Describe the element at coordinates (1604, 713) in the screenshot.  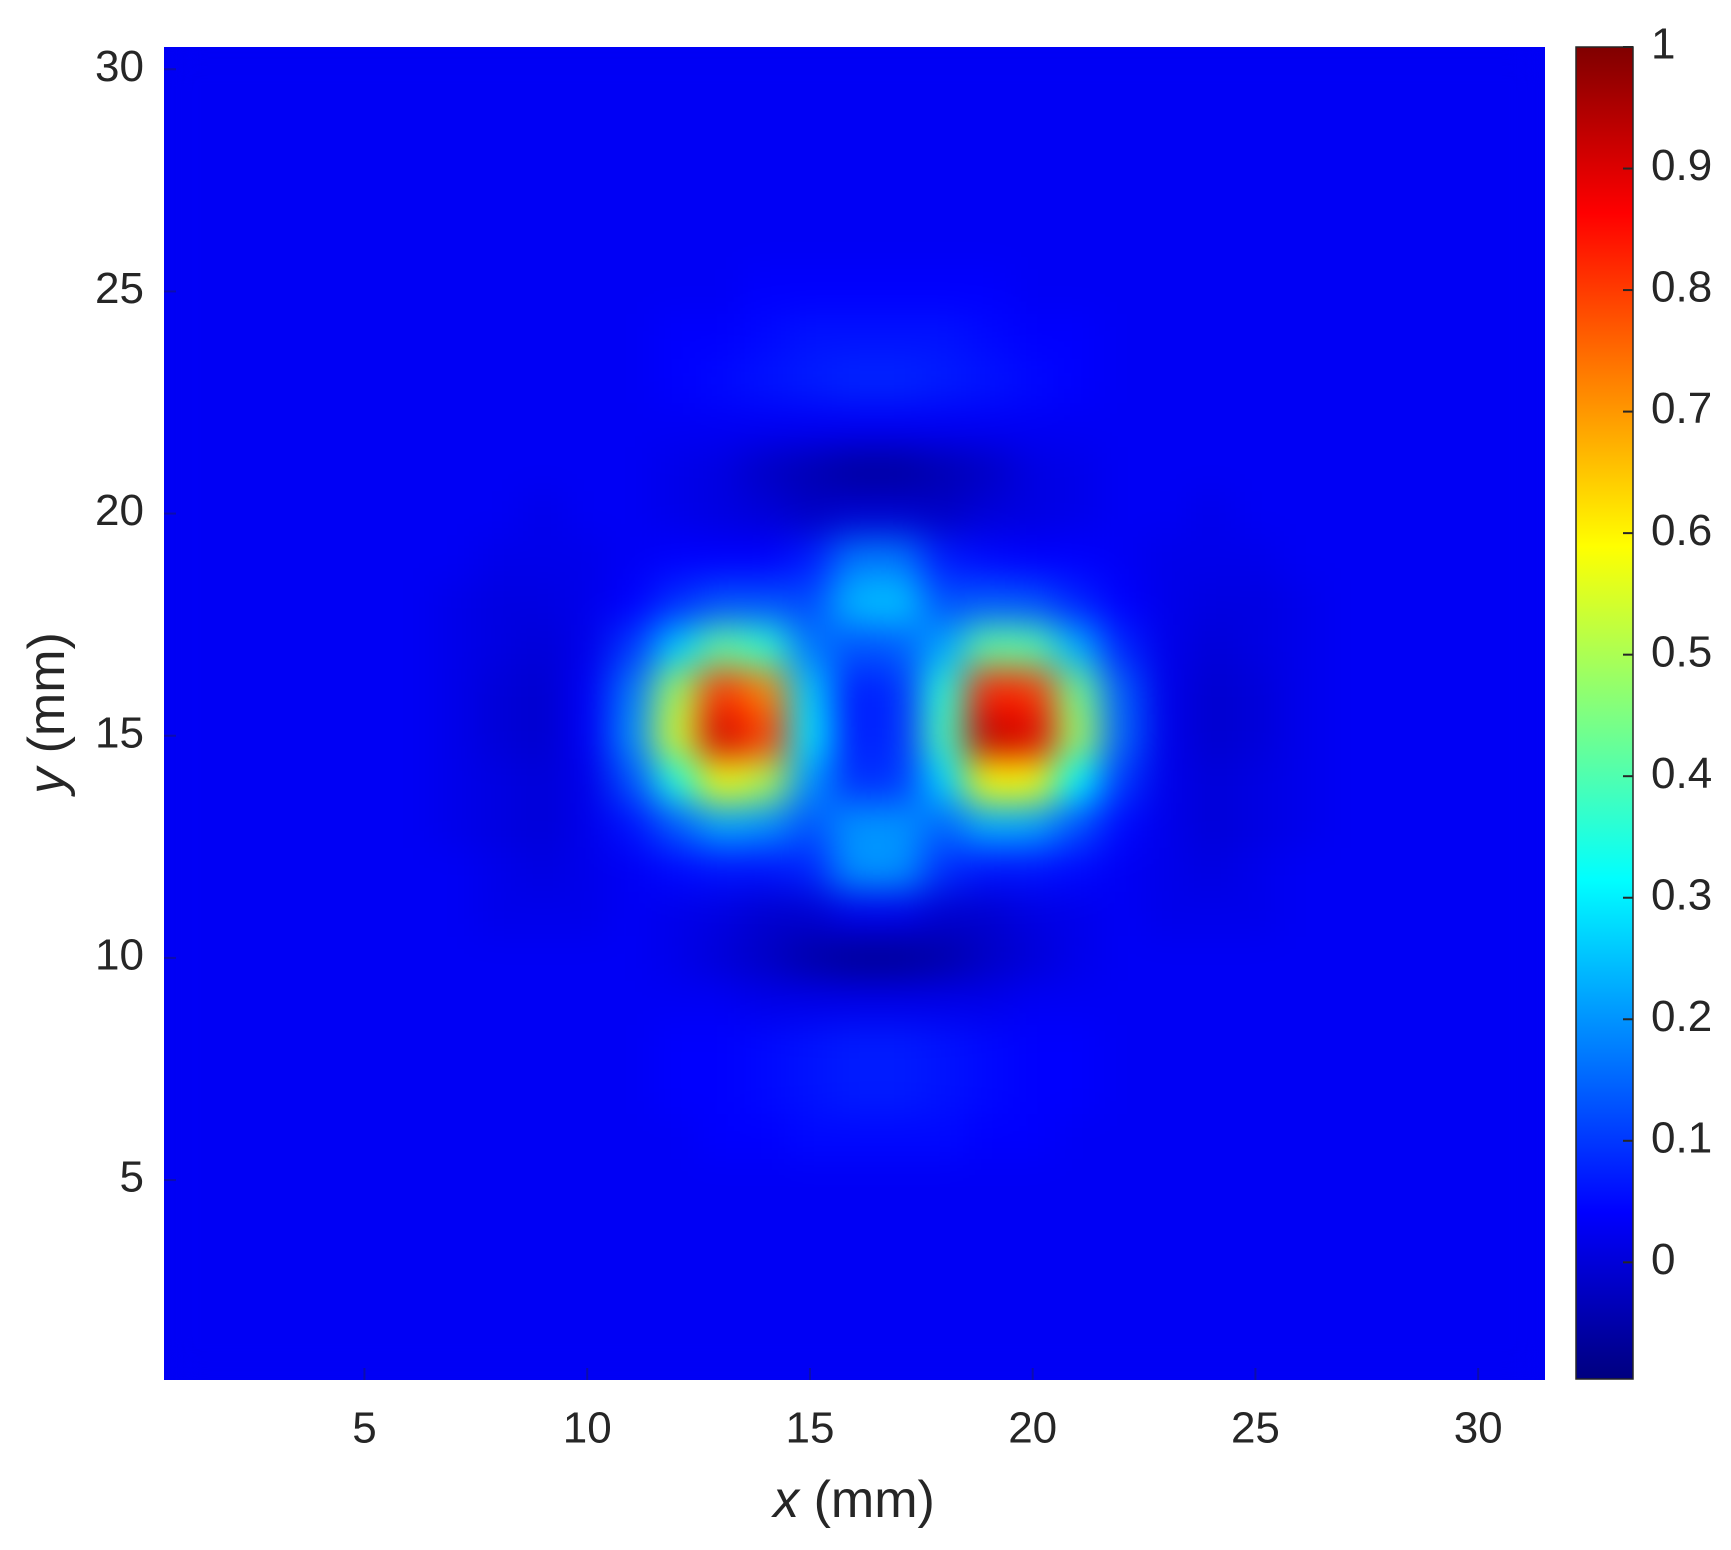
I see `colorbar` at that location.